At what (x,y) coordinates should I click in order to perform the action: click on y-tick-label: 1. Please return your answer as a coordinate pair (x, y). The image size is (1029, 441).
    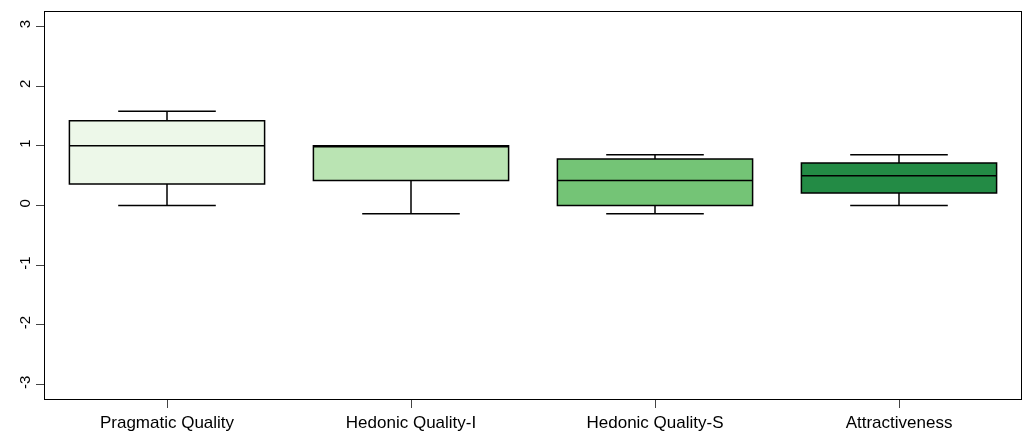
    Looking at the image, I should click on (24, 143).